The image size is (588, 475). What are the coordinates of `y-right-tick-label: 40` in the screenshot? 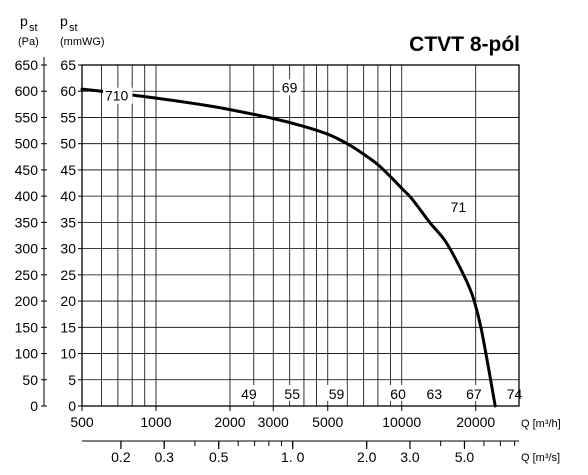 It's located at (68, 196).